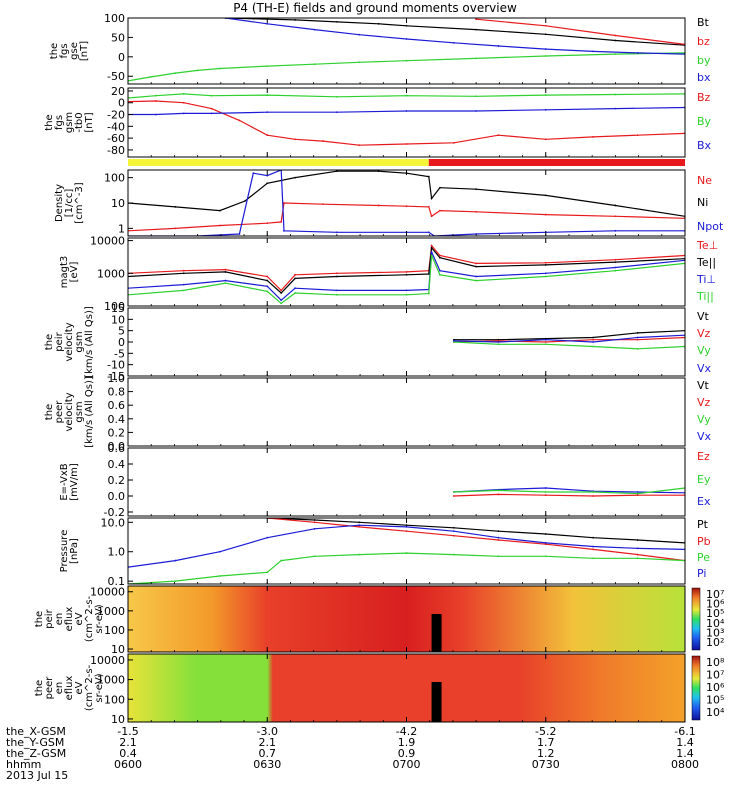 The image size is (750, 800). What do you see at coordinates (59, 688) in the screenshot?
I see `peer_spectrogram-ylabel-line: en` at bounding box center [59, 688].